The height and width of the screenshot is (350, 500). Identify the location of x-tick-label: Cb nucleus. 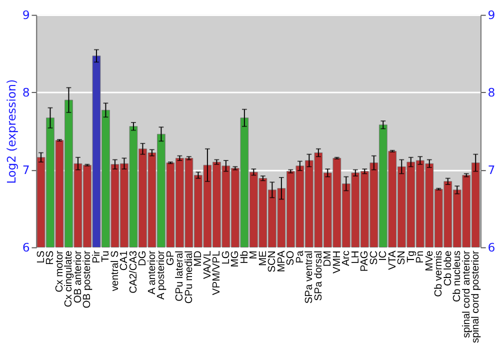
(458, 276).